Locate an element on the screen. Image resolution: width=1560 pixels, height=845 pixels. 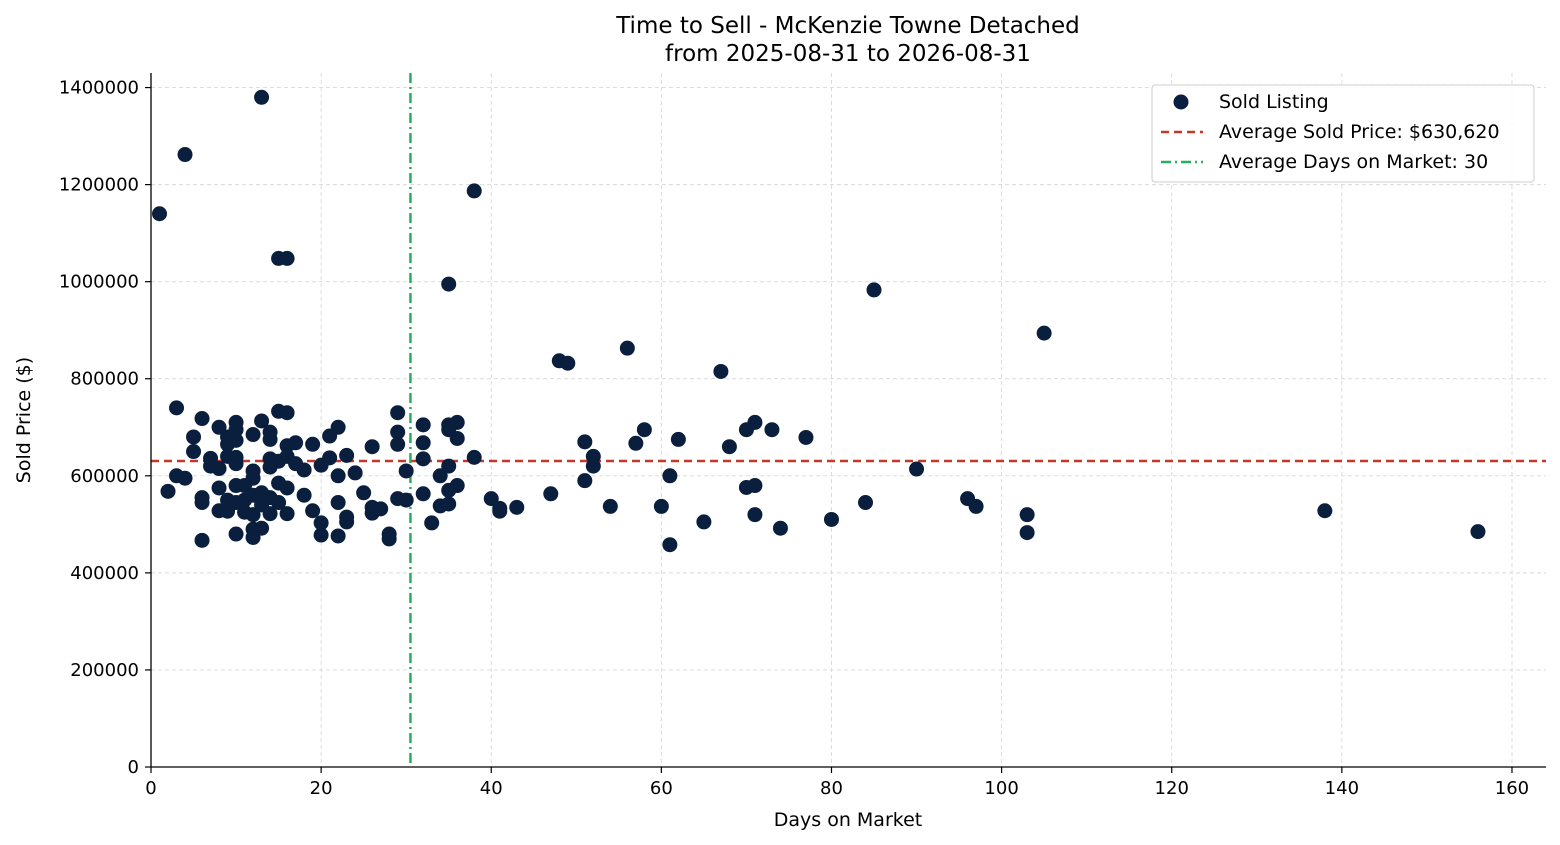
y-tick-label: 400000 is located at coordinates (104, 573).